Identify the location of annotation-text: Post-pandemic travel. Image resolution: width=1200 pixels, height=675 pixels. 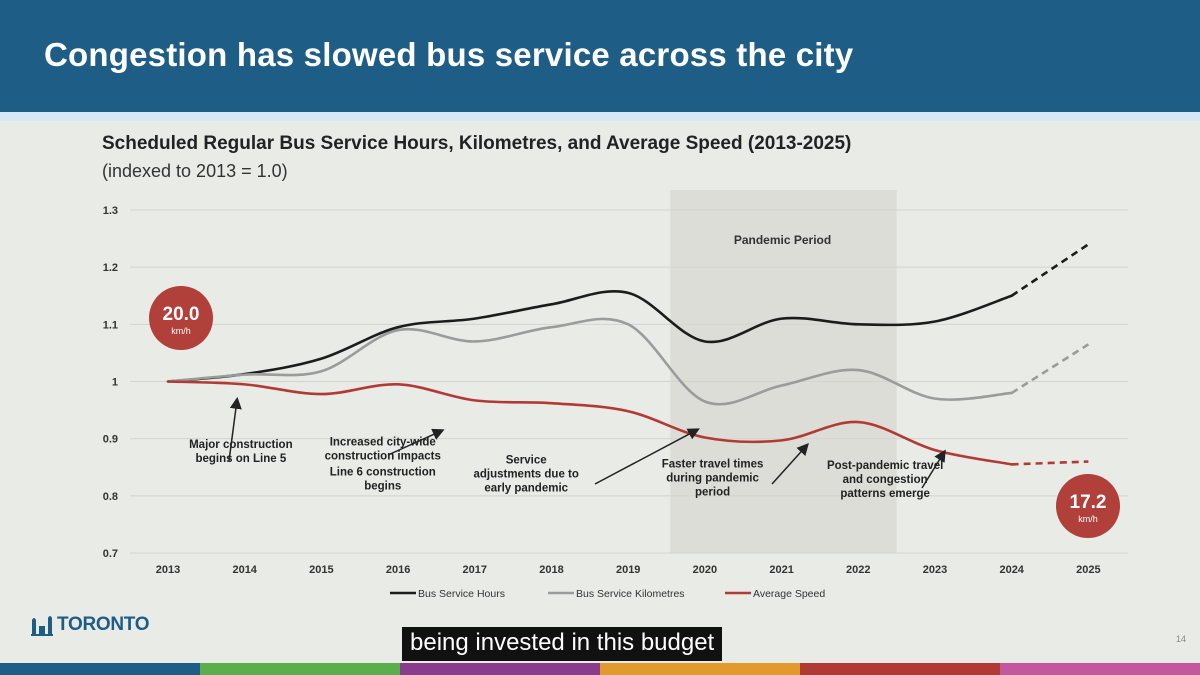
(885, 466).